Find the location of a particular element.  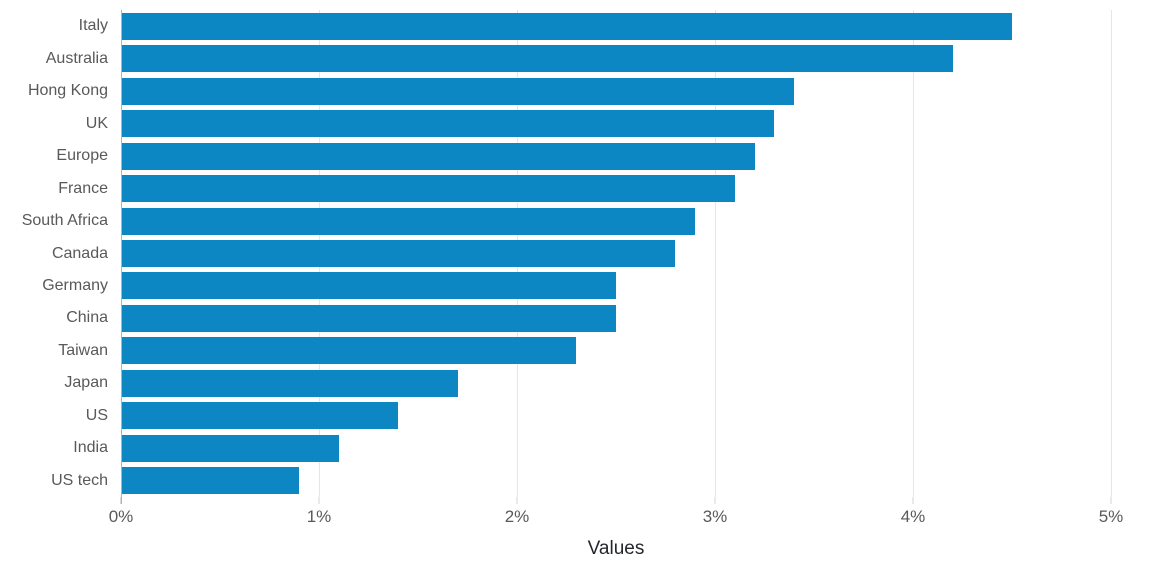

category-label: Europe is located at coordinates (82, 156).